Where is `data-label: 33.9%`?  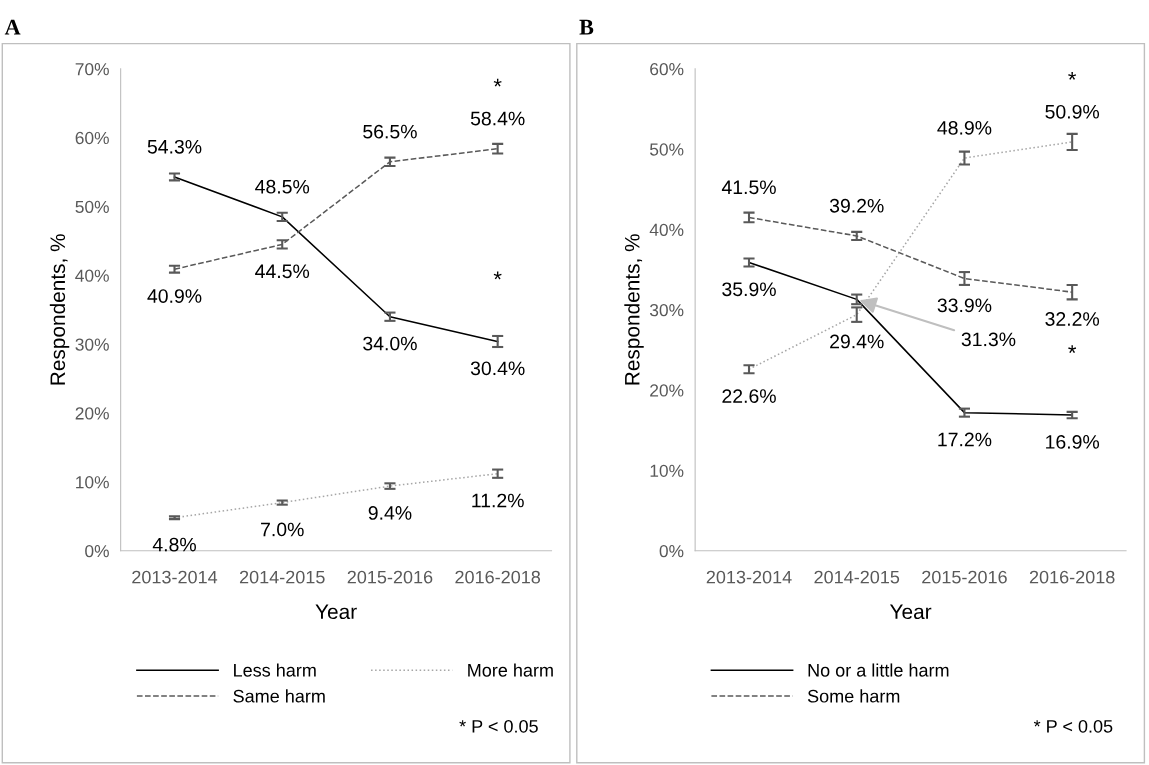 data-label: 33.9% is located at coordinates (964, 305).